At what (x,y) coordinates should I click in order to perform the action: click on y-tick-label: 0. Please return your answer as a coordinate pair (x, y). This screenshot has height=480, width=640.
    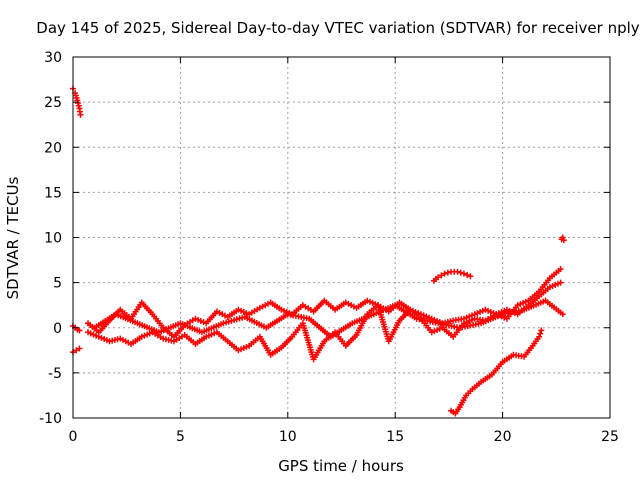
    Looking at the image, I should click on (57, 329).